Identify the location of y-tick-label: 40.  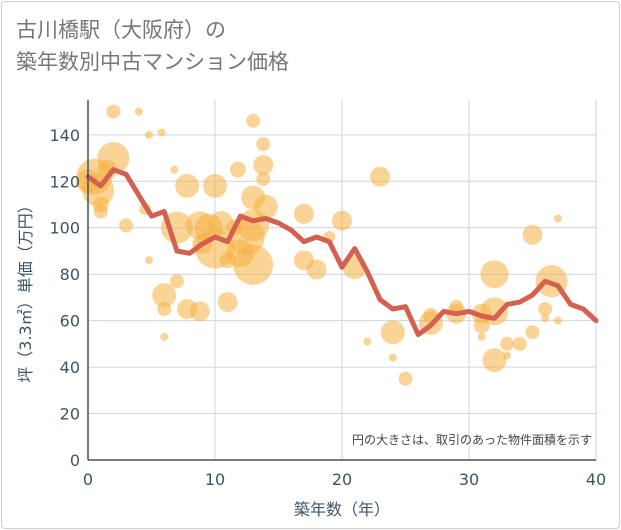
(70, 367).